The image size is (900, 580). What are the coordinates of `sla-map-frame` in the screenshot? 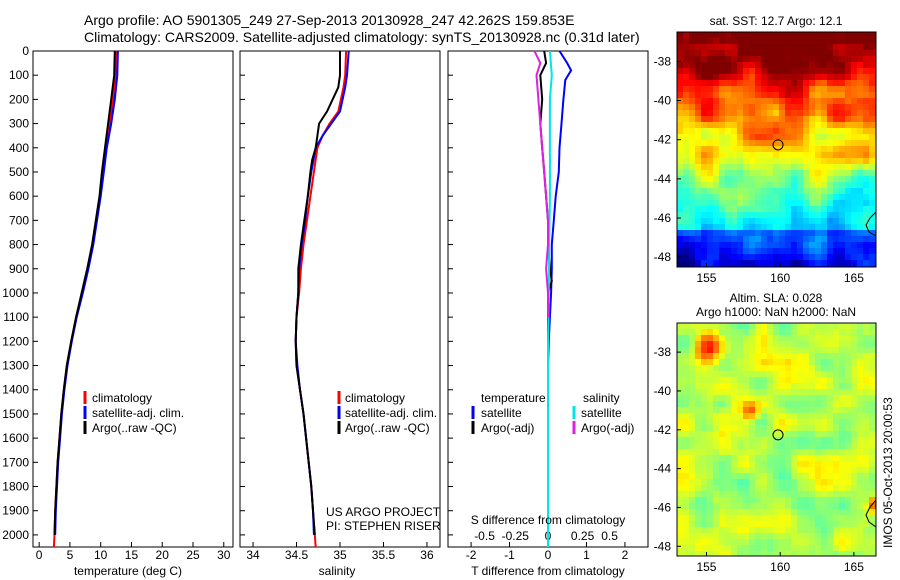 It's located at (776, 439).